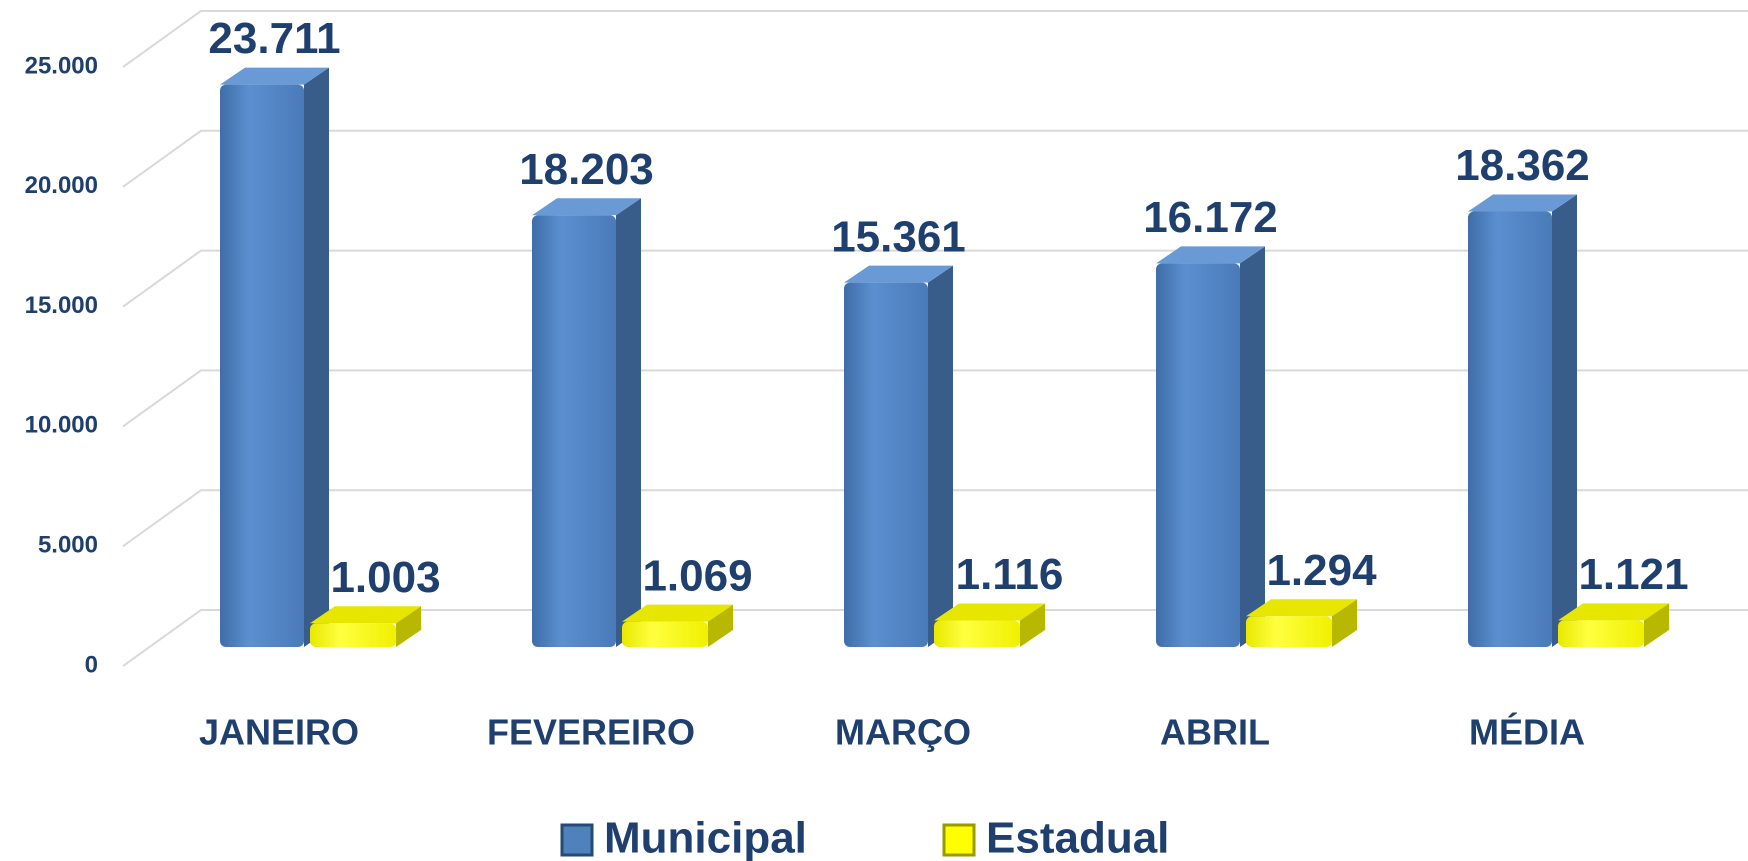  Describe the element at coordinates (91, 664) in the screenshot. I see `y-tick-label: 0` at that location.